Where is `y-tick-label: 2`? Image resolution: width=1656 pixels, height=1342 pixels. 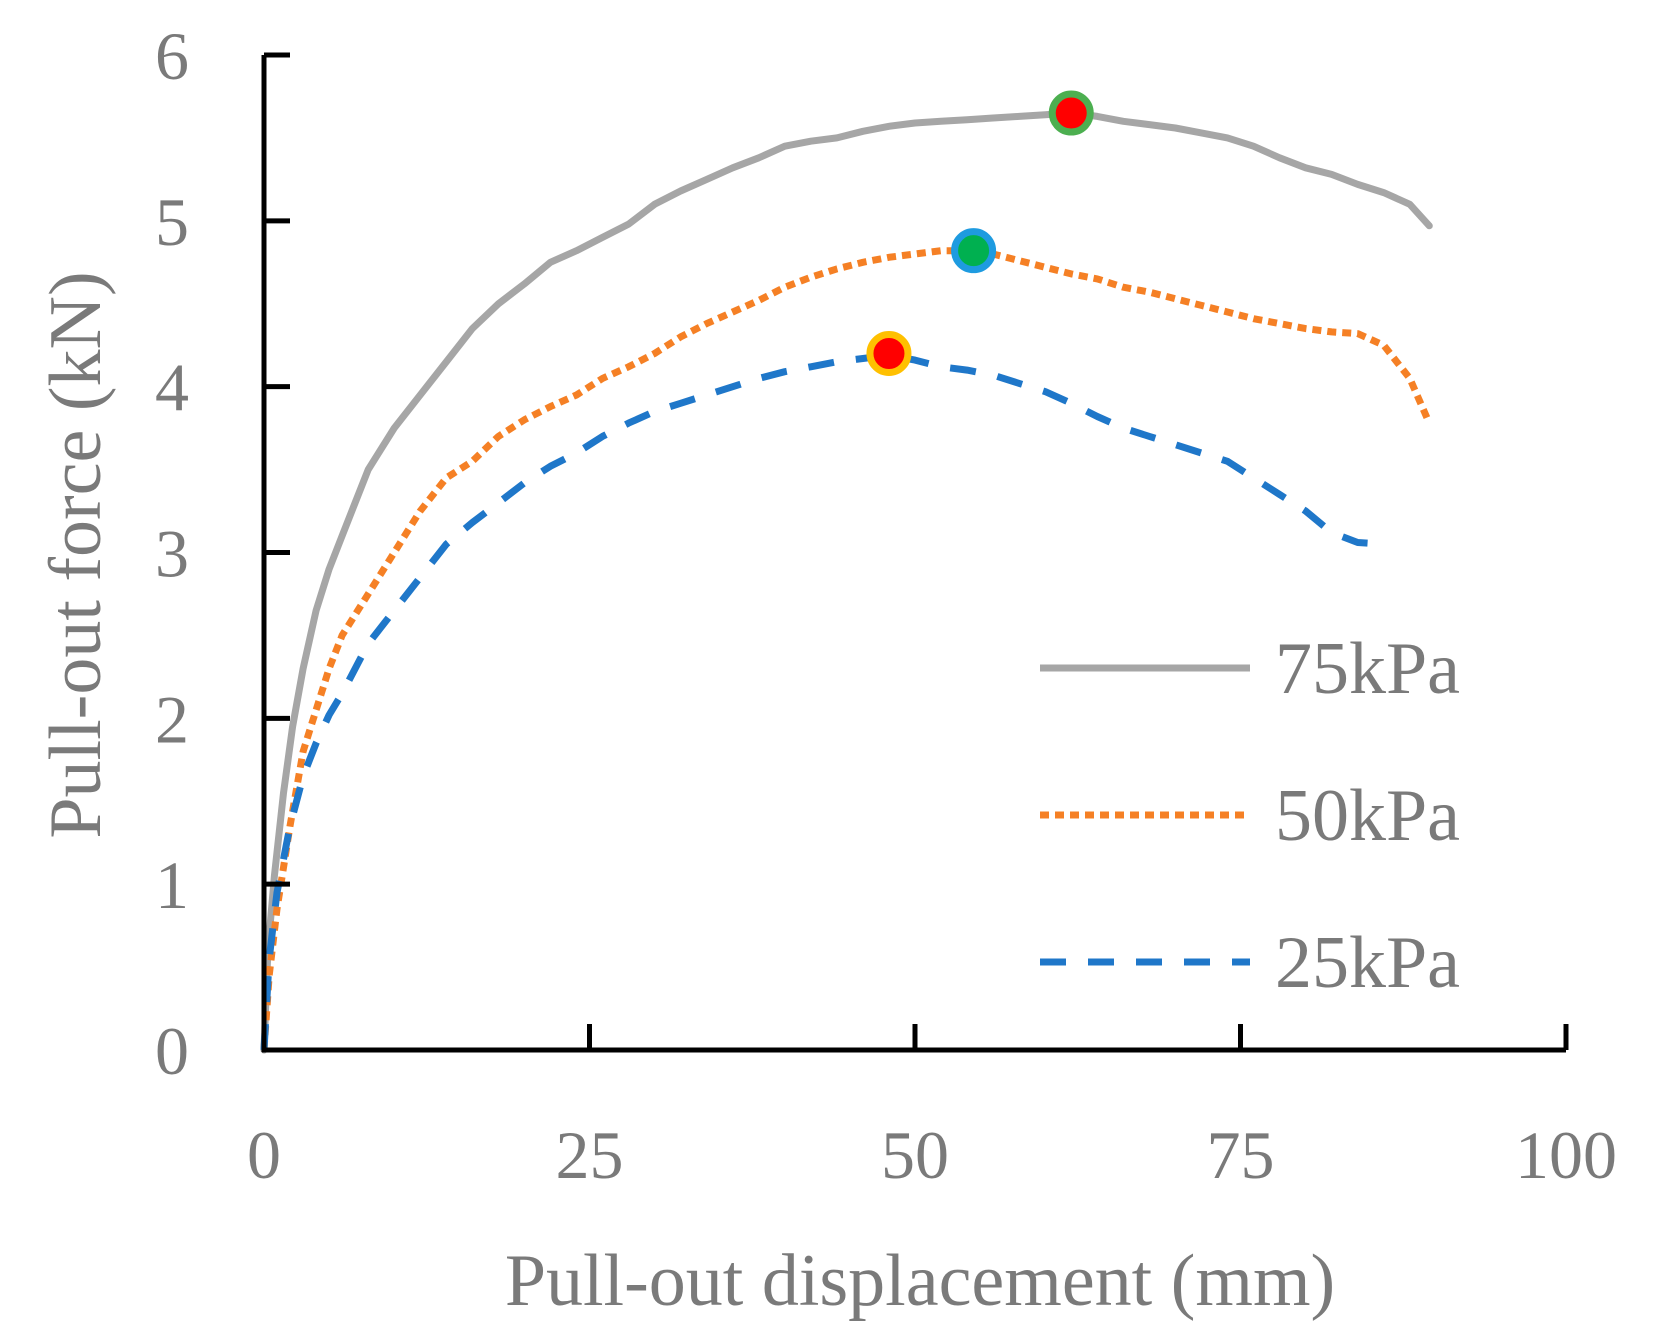 y-tick-label: 2 is located at coordinates (172, 719).